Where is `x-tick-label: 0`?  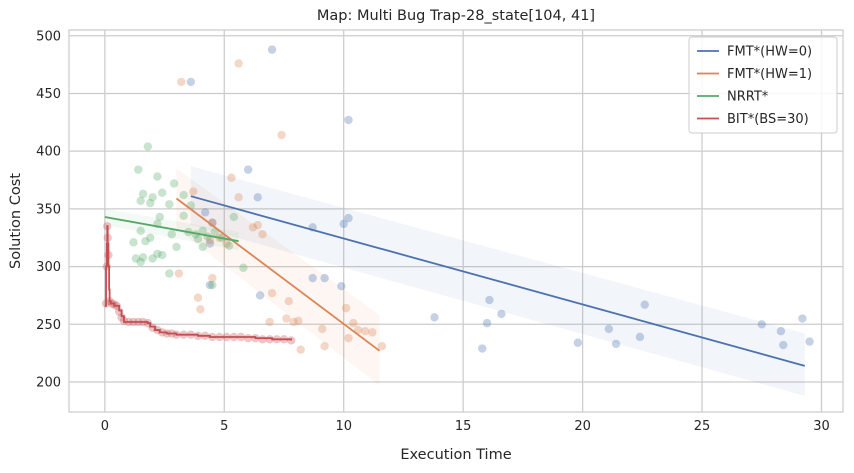 x-tick-label: 0 is located at coordinates (105, 426).